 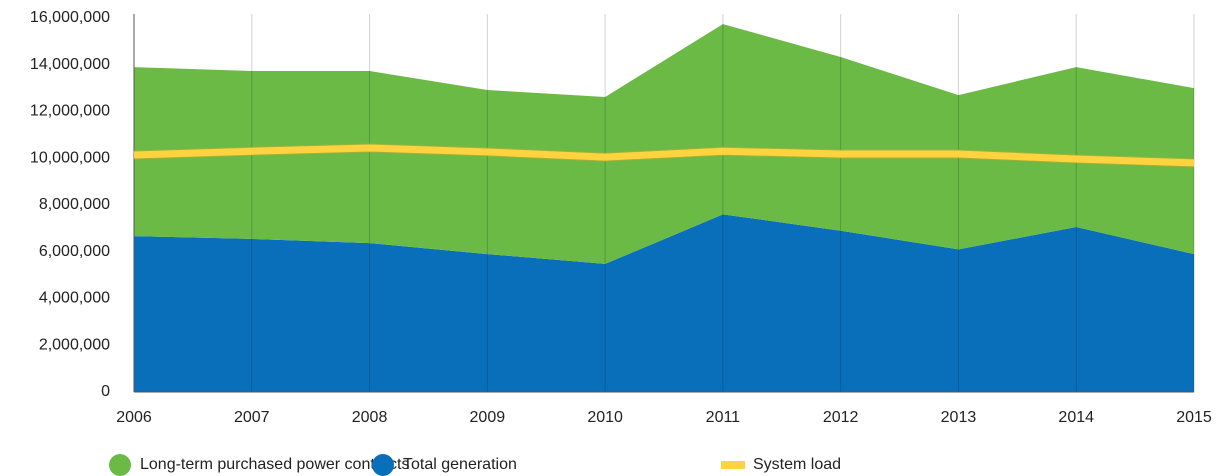 I want to click on legend-label: Total generation, so click(x=460, y=464).